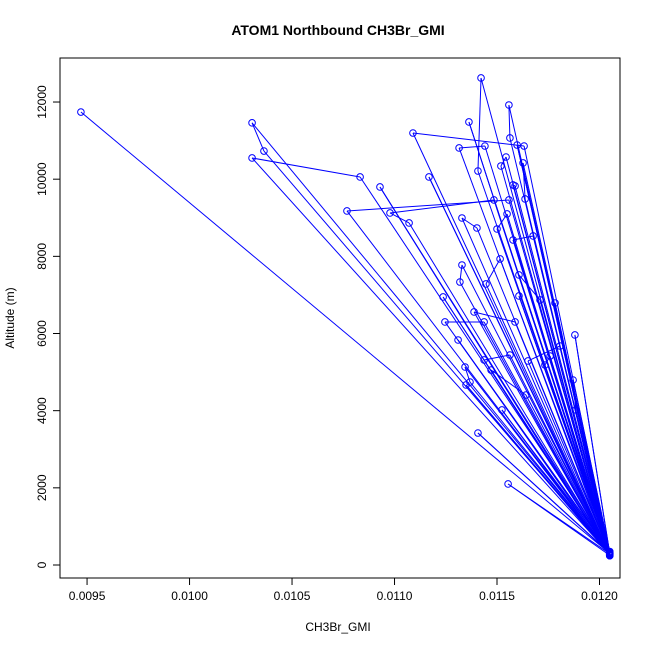  Describe the element at coordinates (343, 590) in the screenshot. I see `x-axis: 0.0095 0.0100 0.0105 0.0110 0.0115 0.0120` at that location.